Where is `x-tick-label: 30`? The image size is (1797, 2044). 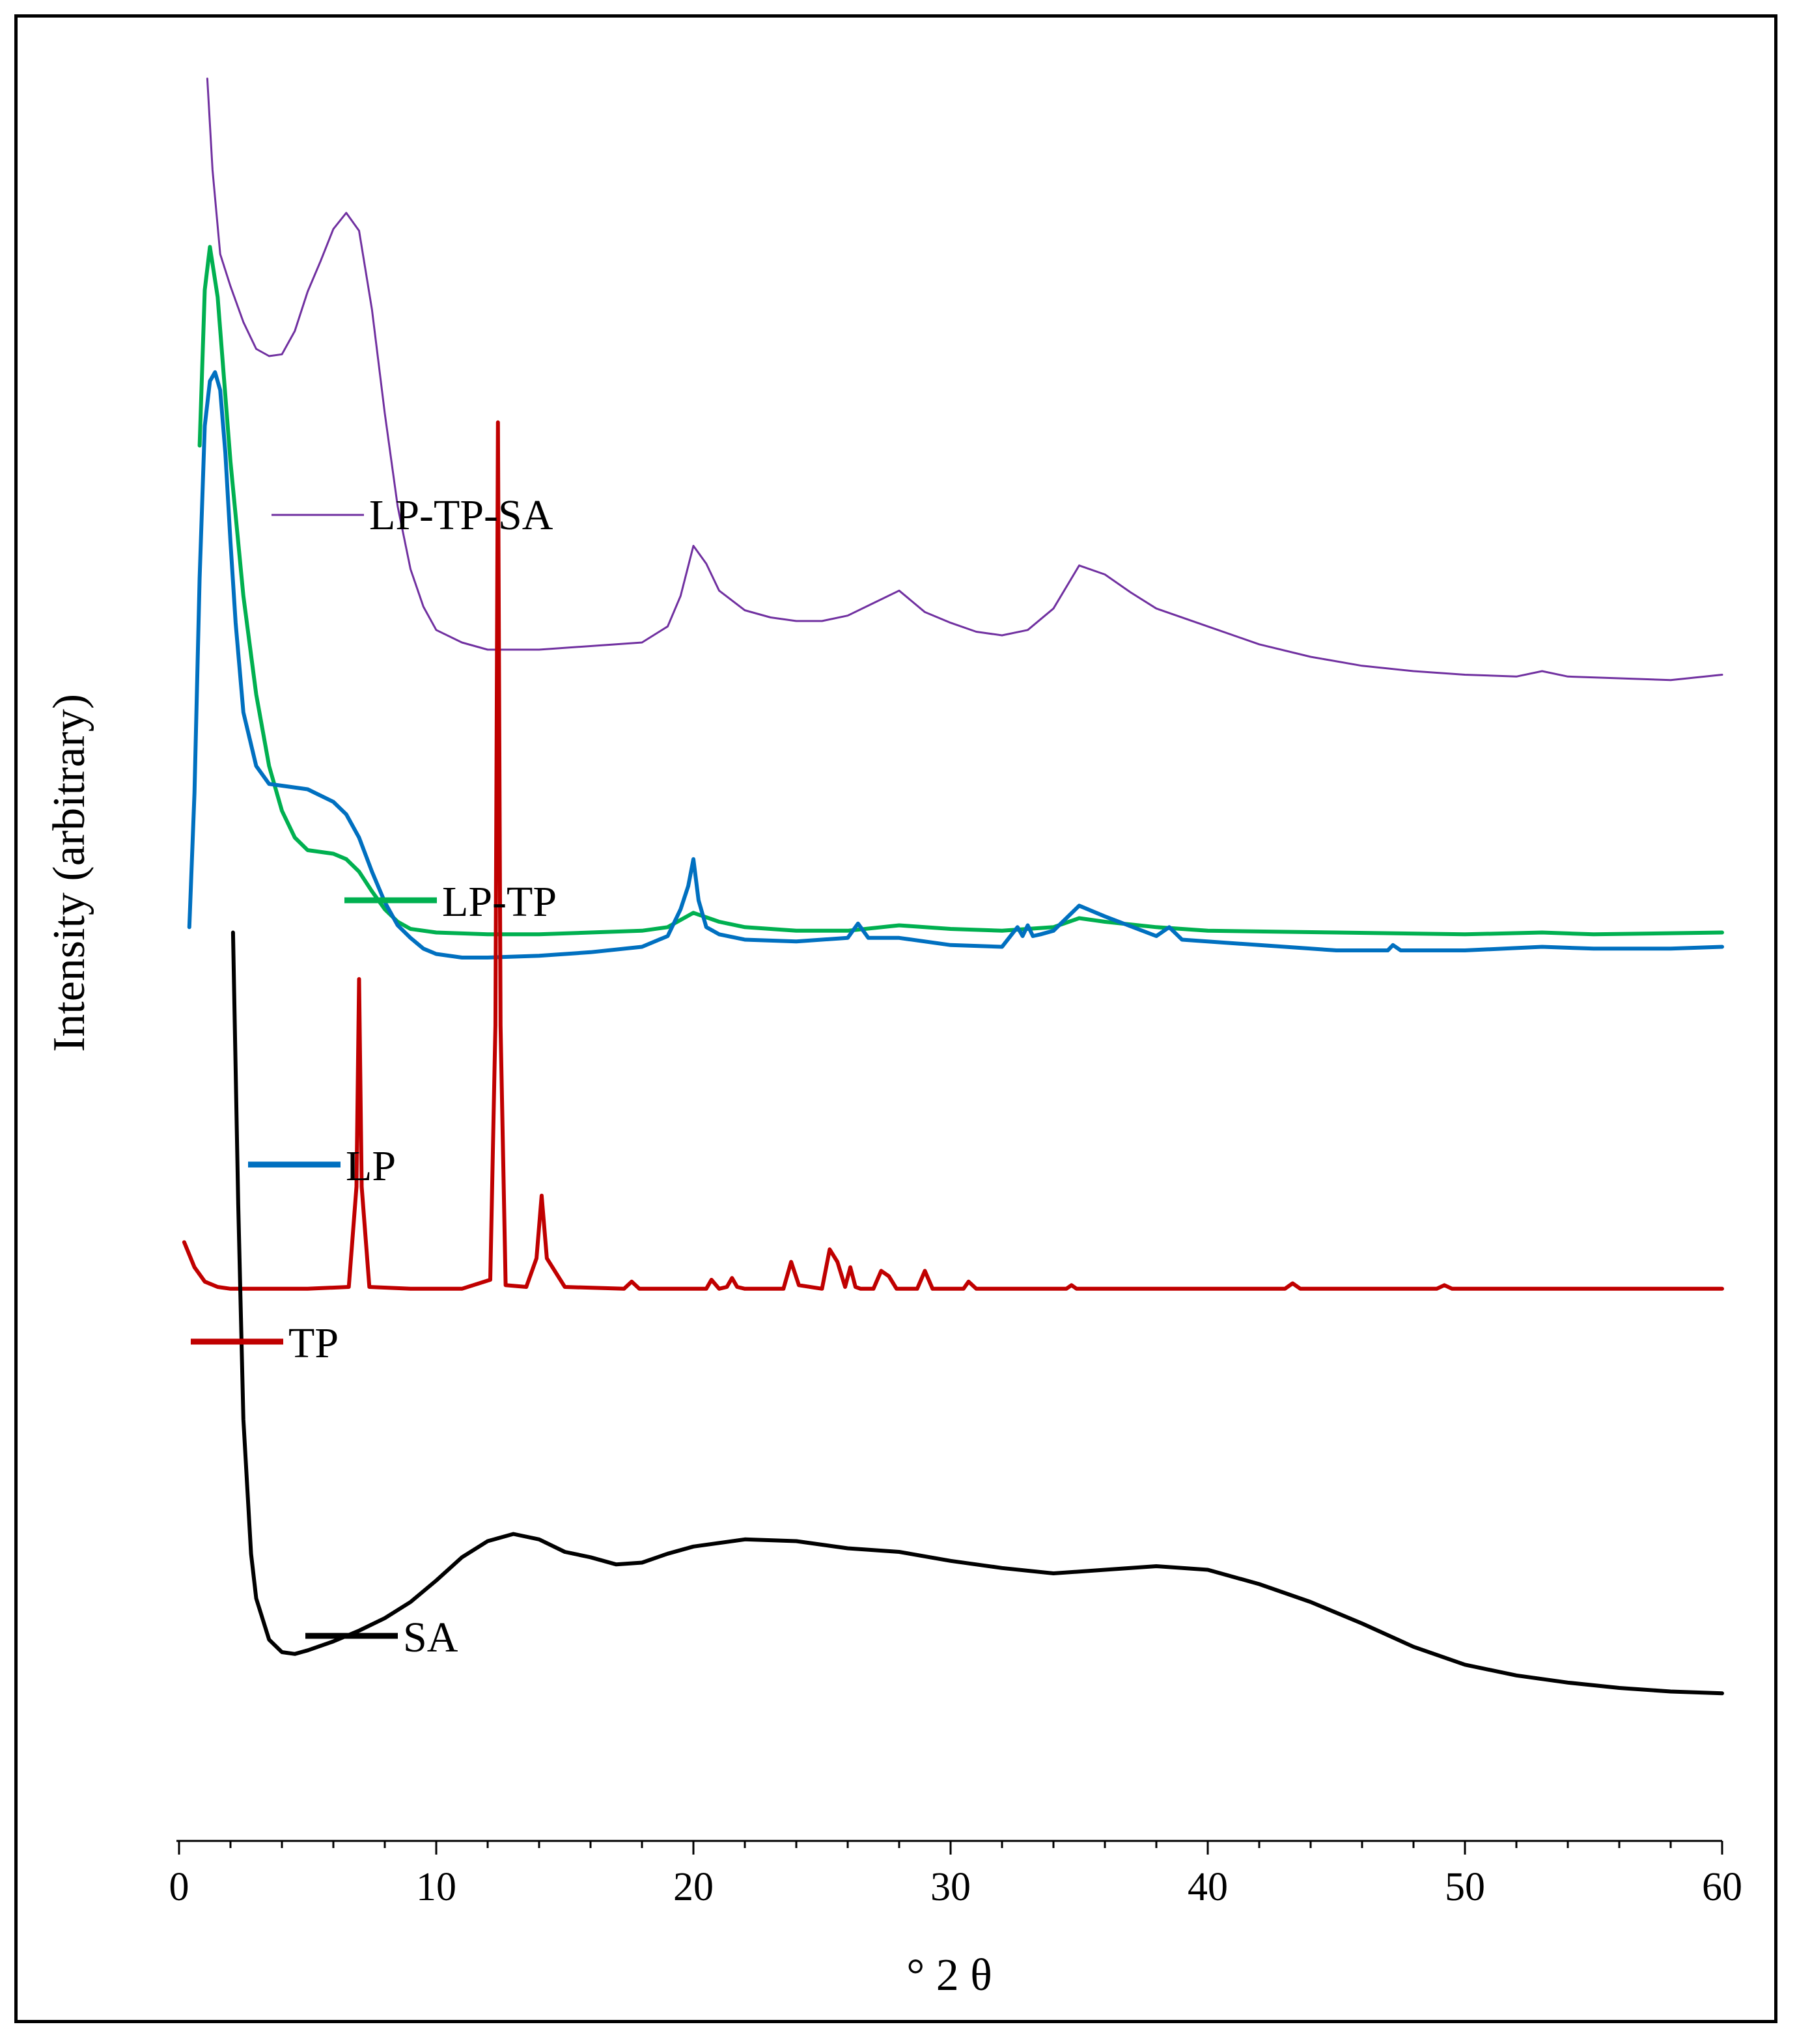 x-tick-label: 30 is located at coordinates (950, 1887).